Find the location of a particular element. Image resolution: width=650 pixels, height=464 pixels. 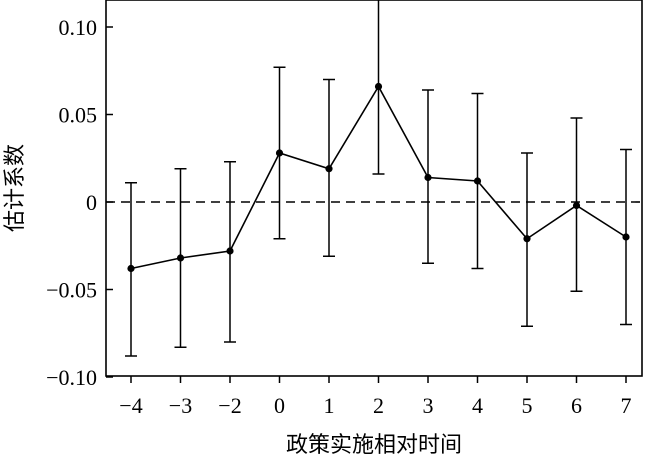

x-axis-title: 政策实施相对时间 is located at coordinates (374, 445).